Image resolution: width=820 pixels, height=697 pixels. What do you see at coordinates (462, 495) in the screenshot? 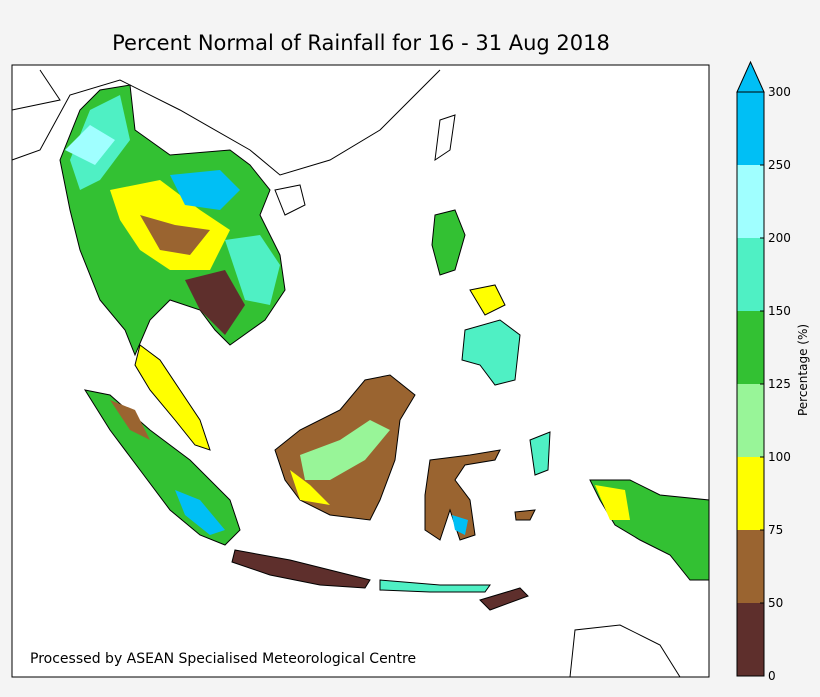
I see `land-sulawesi` at bounding box center [462, 495].